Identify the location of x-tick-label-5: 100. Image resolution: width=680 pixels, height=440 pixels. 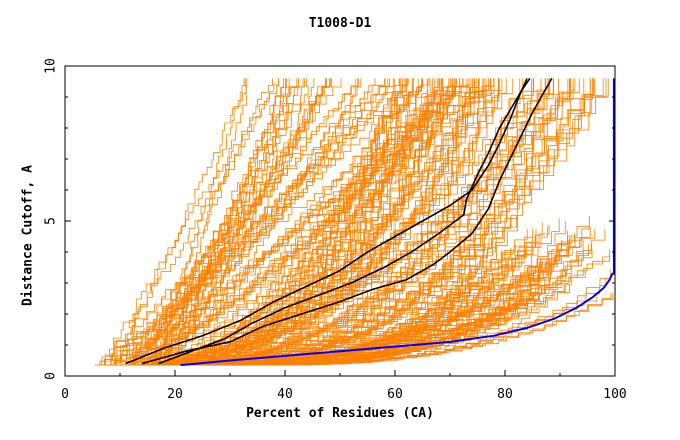
(614, 394).